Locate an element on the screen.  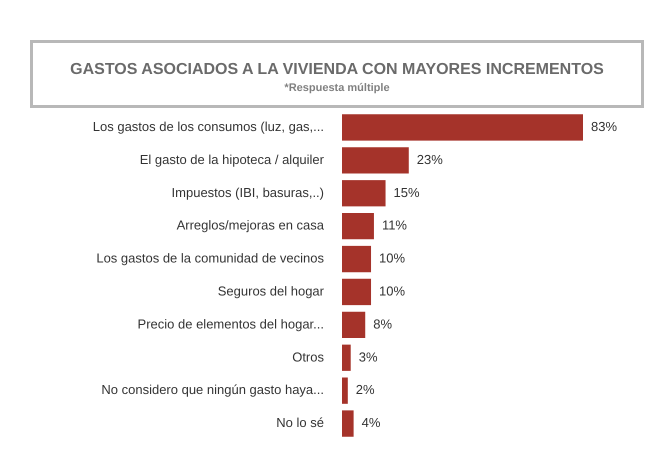
data-label: 23% is located at coordinates (430, 159).